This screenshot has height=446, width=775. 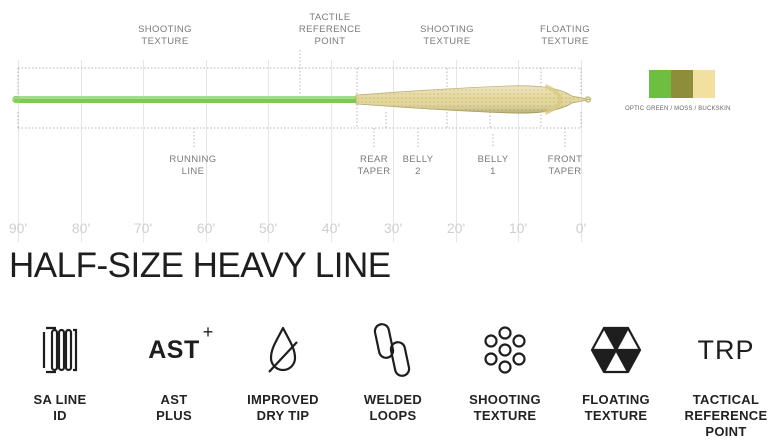 I want to click on color-name: OPTIC GREEN / MOSS / BUCKSKIN, so click(x=678, y=109).